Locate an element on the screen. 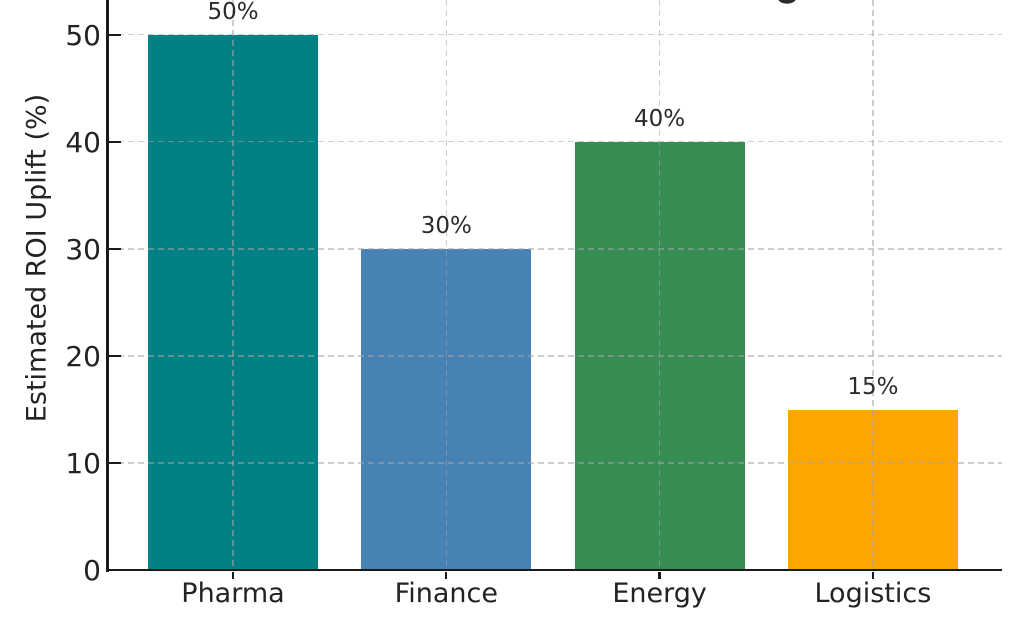  y-tick-label-10: 10 is located at coordinates (83, 464).